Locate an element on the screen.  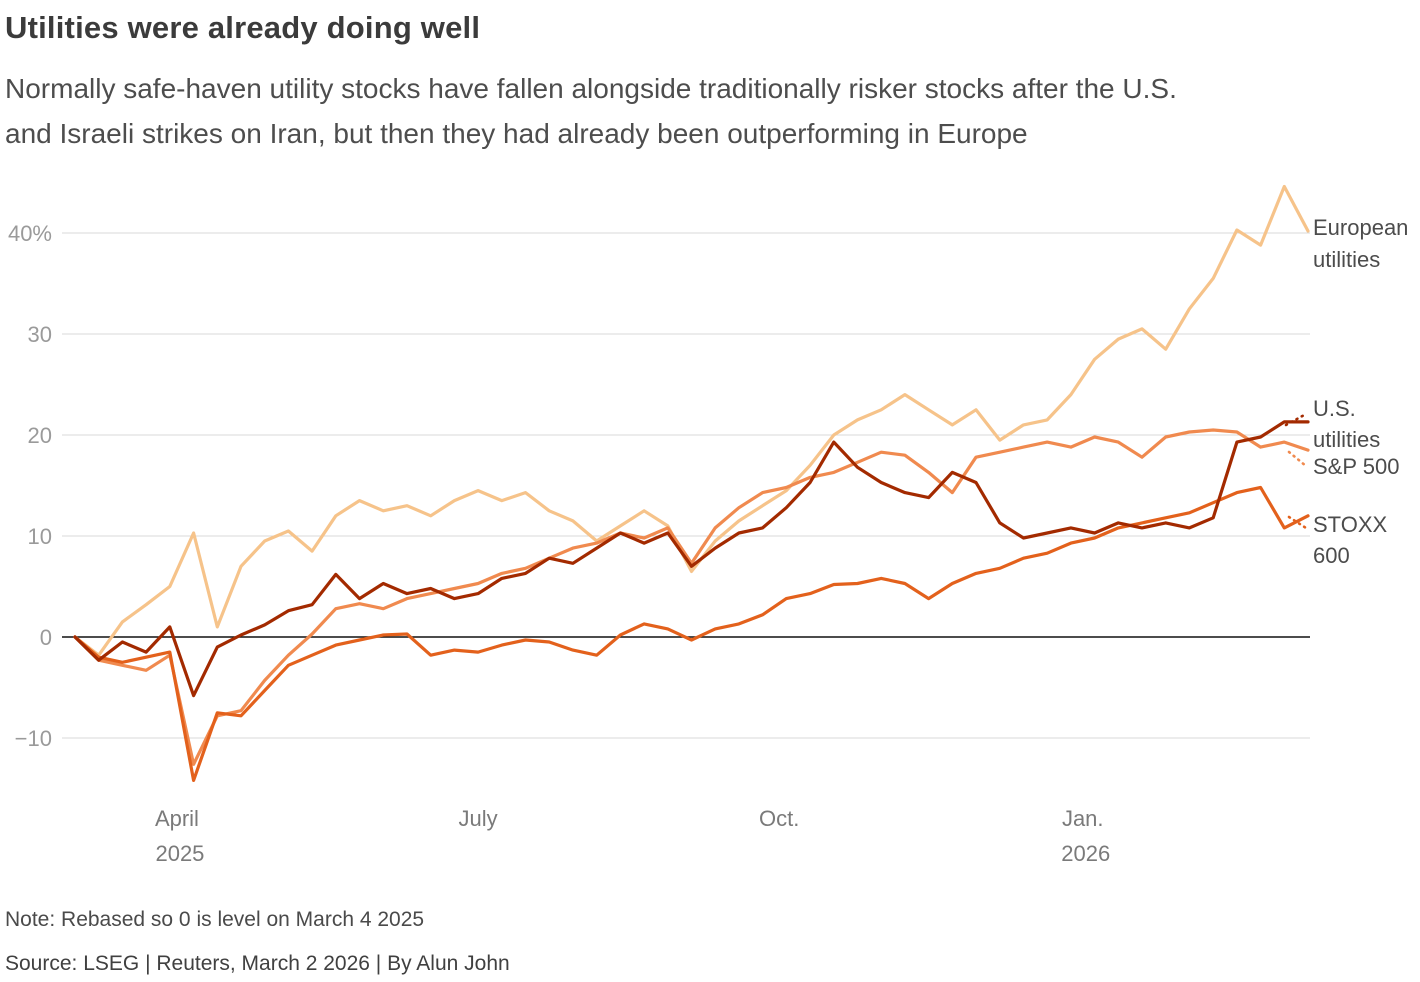
y-axis-tick-label: 10 is located at coordinates (40, 536).